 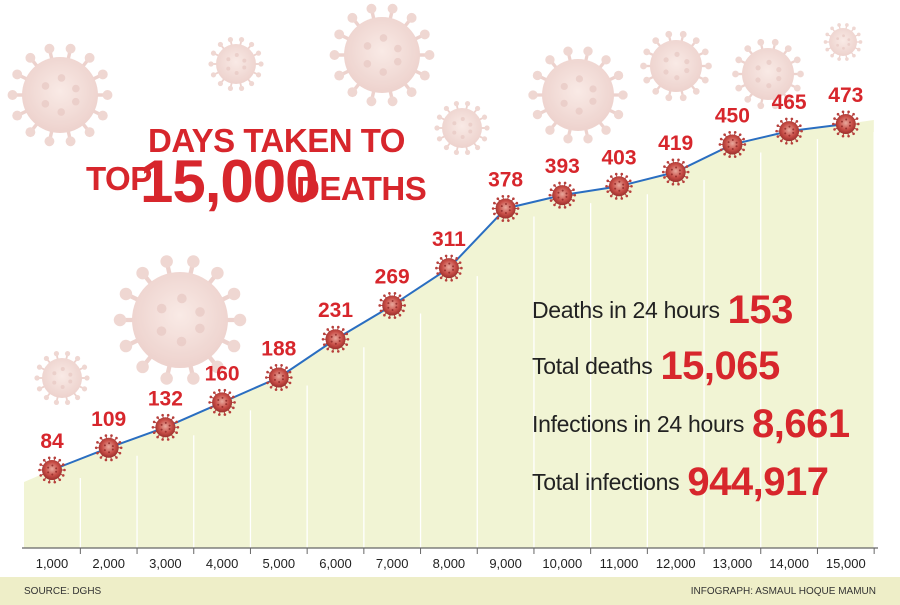 I want to click on data-label: 160, so click(x=222, y=373).